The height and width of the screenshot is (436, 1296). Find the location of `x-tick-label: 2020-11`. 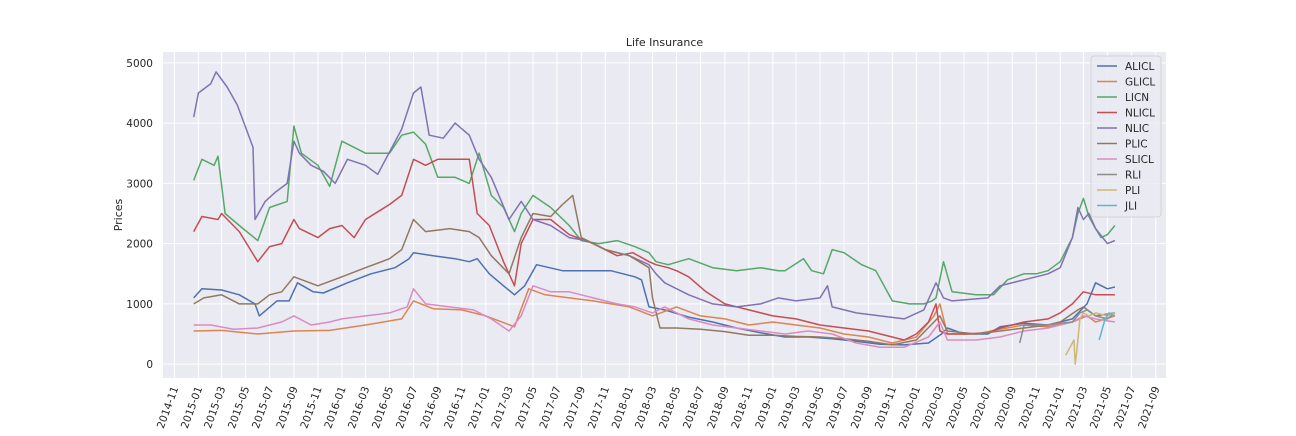

x-tick-label: 2020-11 is located at coordinates (1030, 407).